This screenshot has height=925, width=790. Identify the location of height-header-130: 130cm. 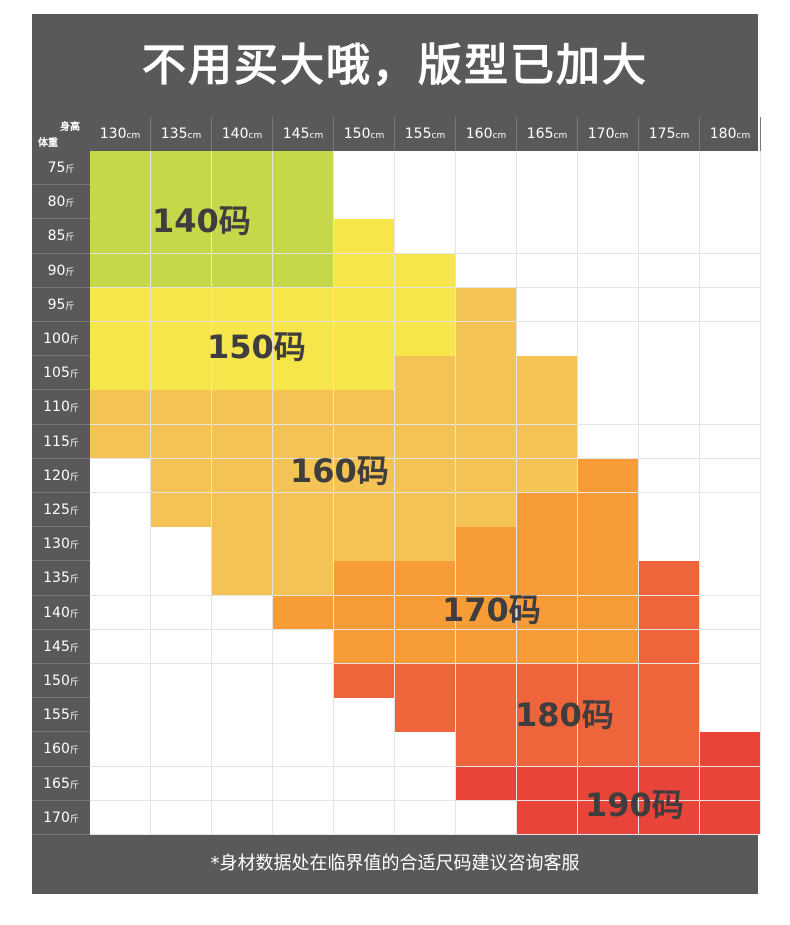
(120, 134).